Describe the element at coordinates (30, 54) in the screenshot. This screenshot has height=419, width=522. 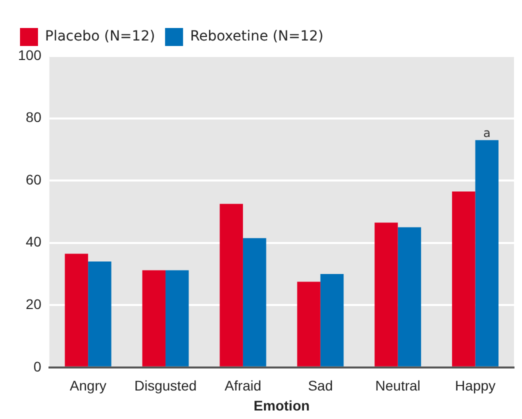
I see `y-tick-label: 100` at that location.